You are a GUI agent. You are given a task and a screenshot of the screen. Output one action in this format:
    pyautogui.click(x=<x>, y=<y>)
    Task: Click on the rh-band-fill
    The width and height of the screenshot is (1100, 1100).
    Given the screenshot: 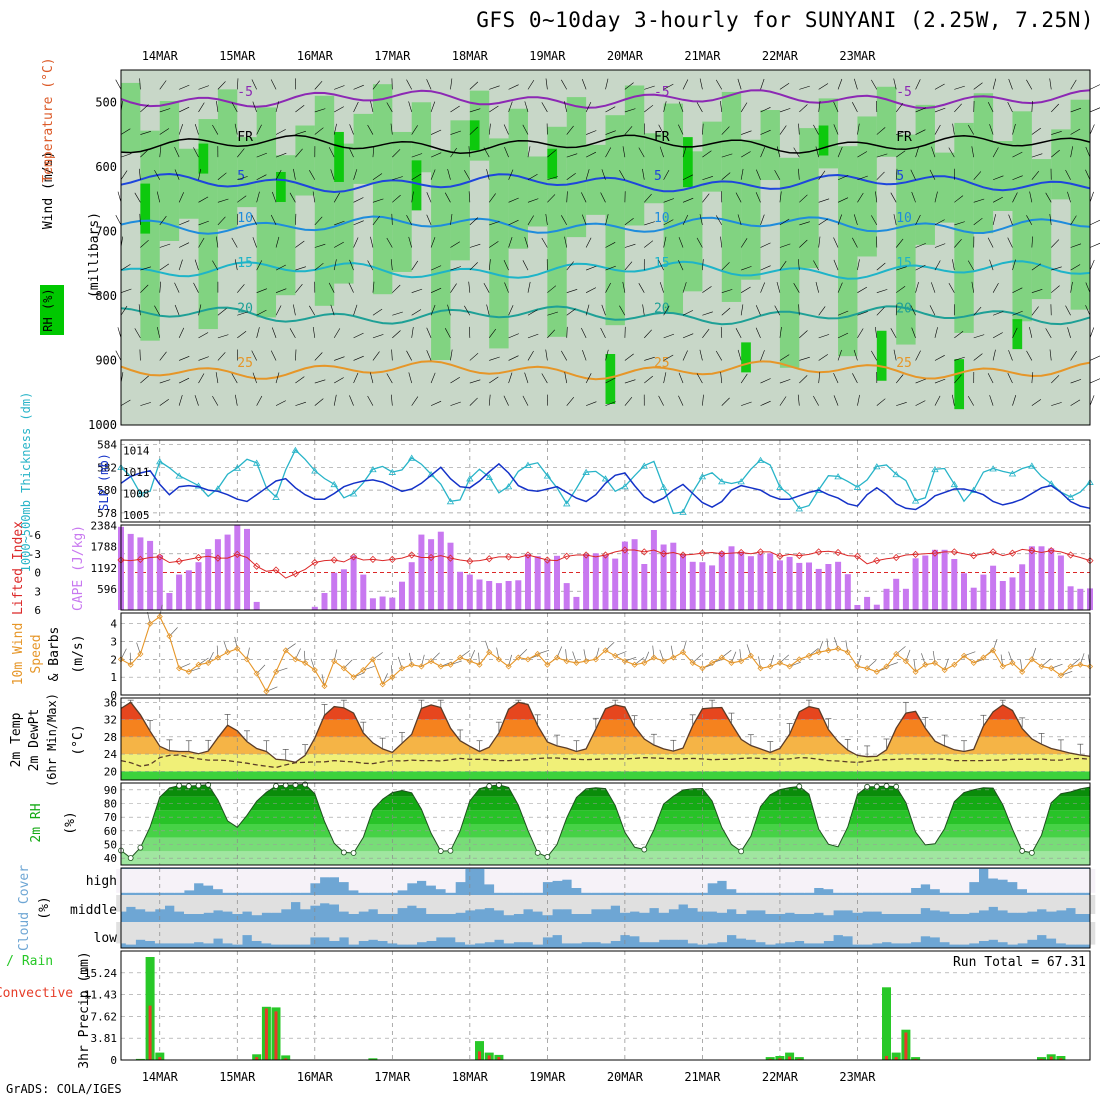 What is the action you would take?
    pyautogui.click(x=605, y=858)
    